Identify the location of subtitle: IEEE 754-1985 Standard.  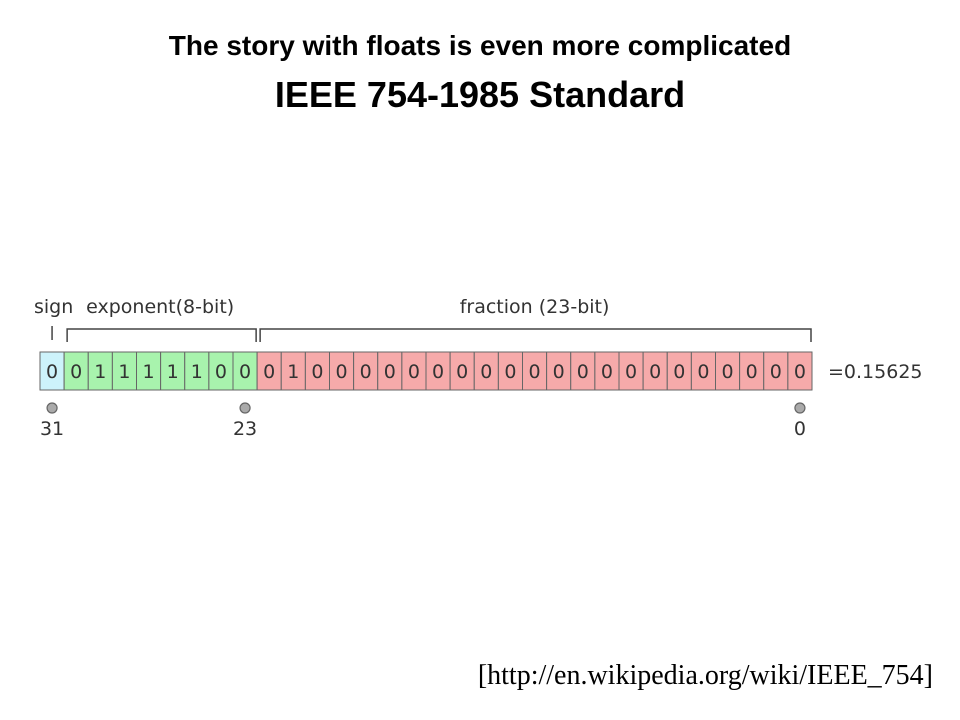
(480, 94).